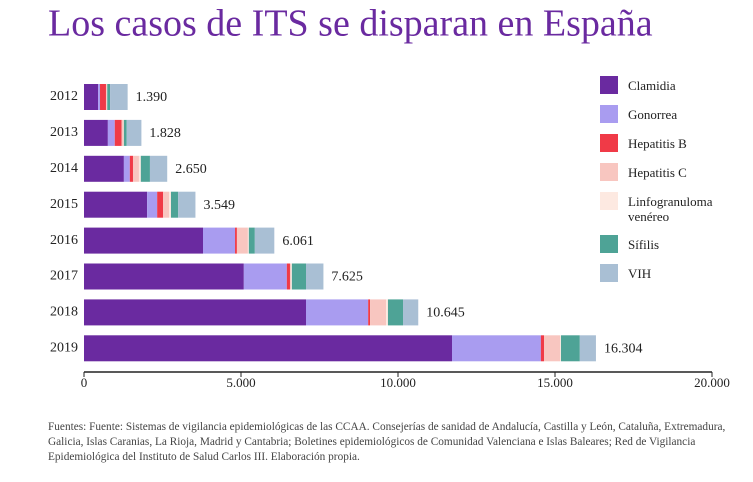 The width and height of the screenshot is (753, 482). What do you see at coordinates (64, 276) in the screenshot?
I see `y-tick-label: 2017` at bounding box center [64, 276].